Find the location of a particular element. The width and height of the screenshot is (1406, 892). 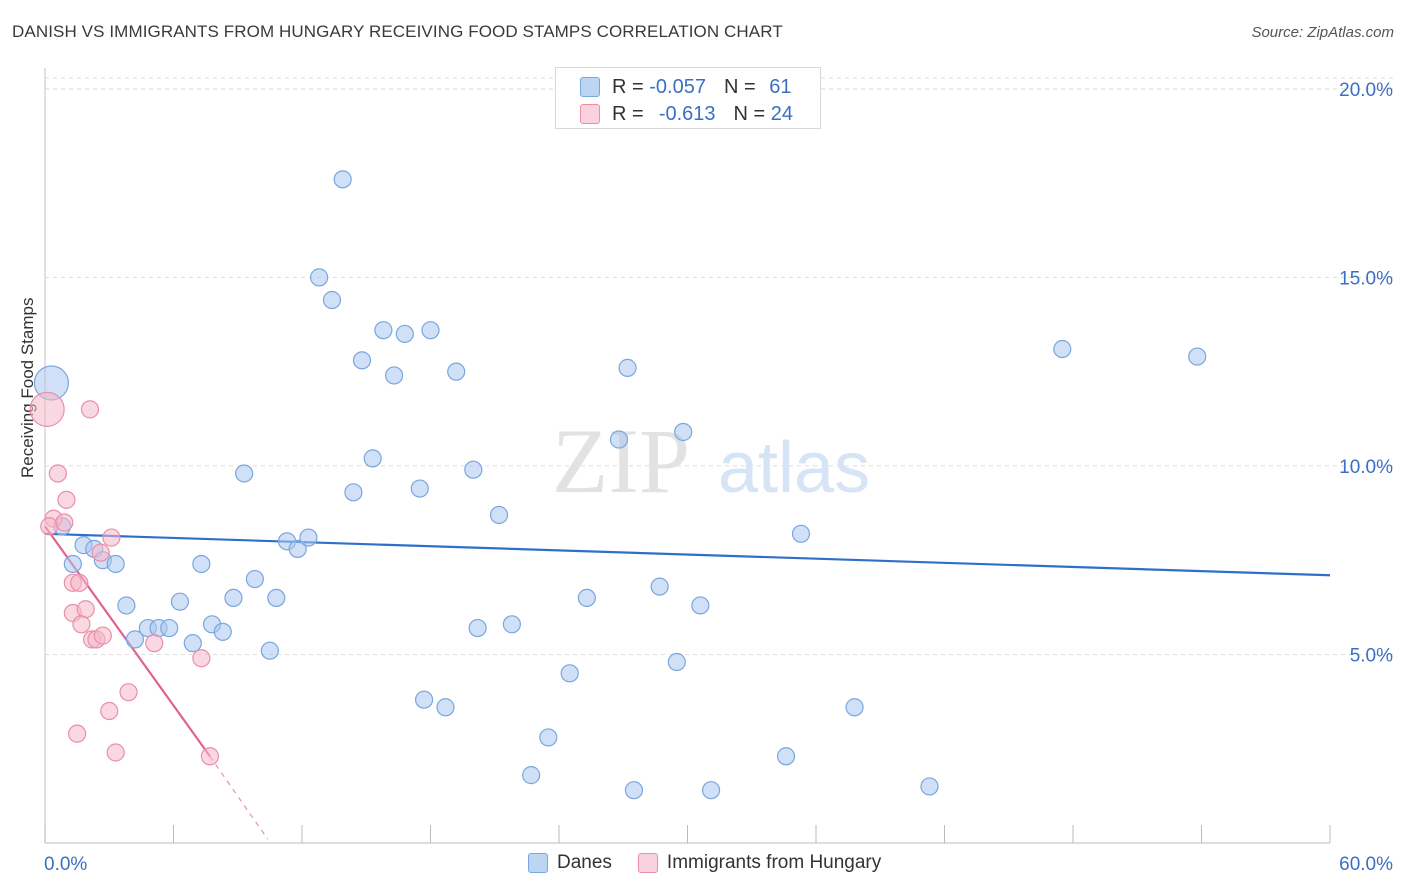

n-value-danes: 61 is located at coordinates (780, 86).